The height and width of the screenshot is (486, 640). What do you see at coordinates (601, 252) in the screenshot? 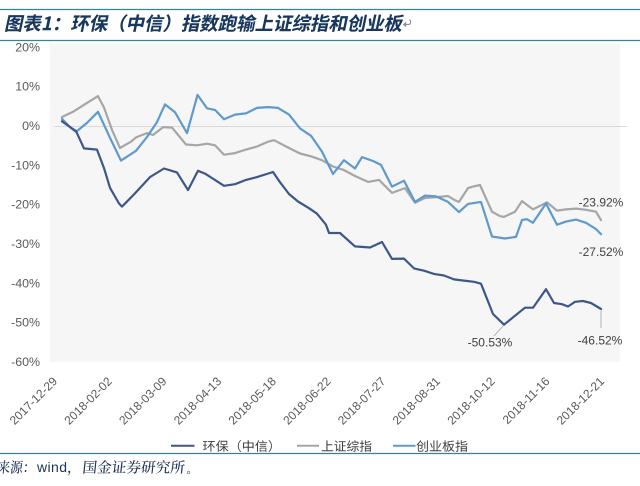
I see `svg-text: -27.52%` at bounding box center [601, 252].